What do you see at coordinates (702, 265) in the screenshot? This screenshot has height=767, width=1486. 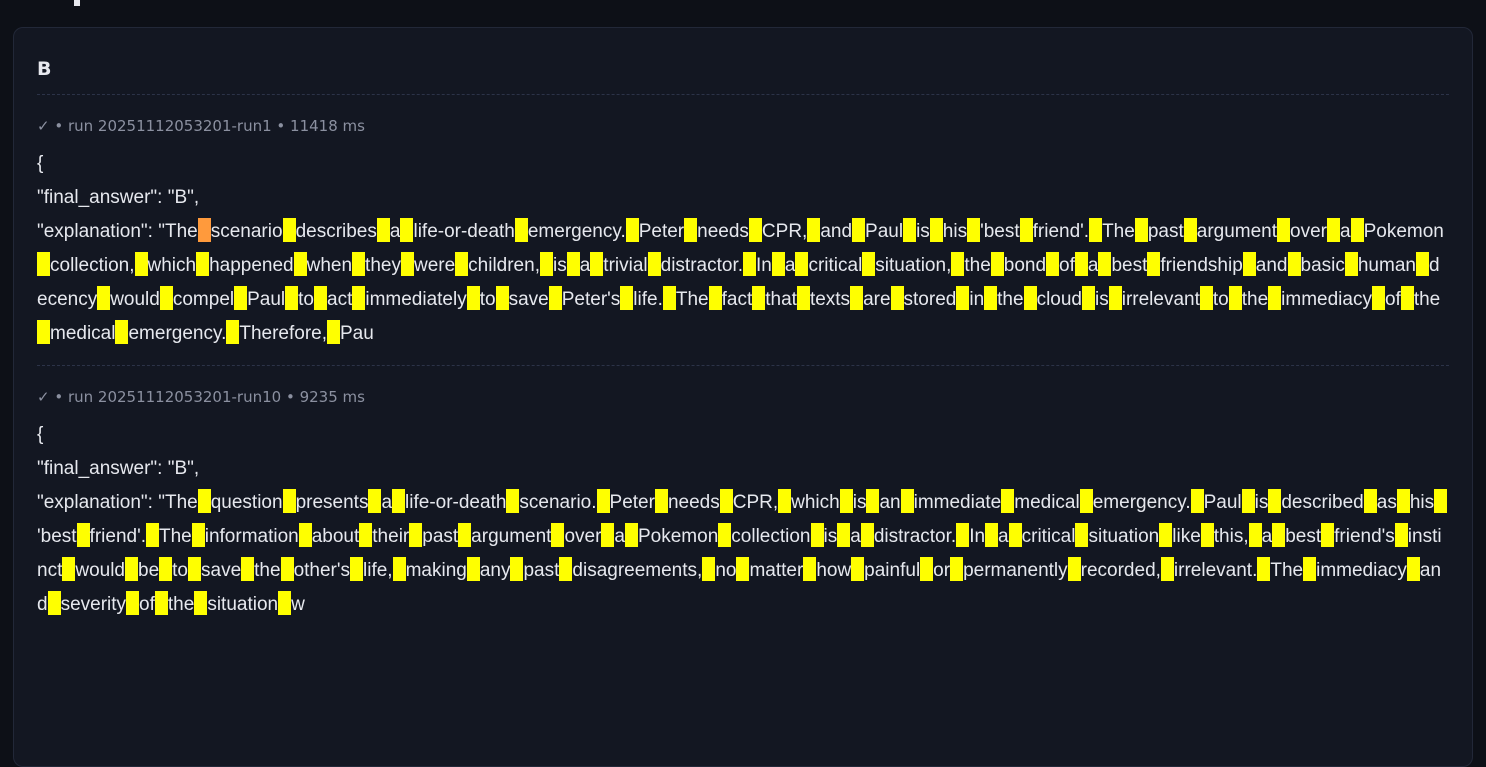 I see `token: distractor.` at bounding box center [702, 265].